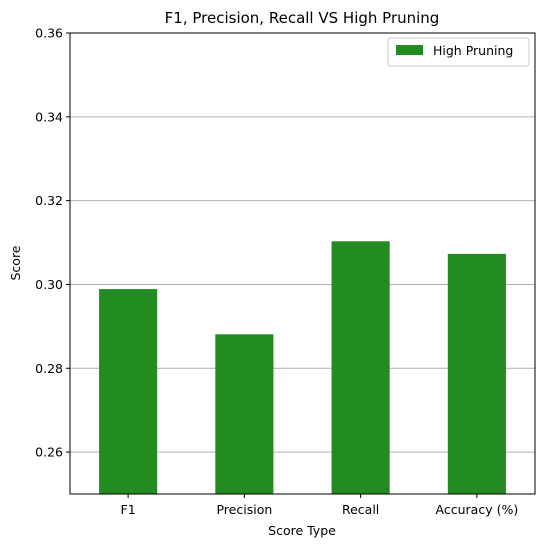  What do you see at coordinates (360, 509) in the screenshot?
I see `x-tick-label: Recall` at bounding box center [360, 509].